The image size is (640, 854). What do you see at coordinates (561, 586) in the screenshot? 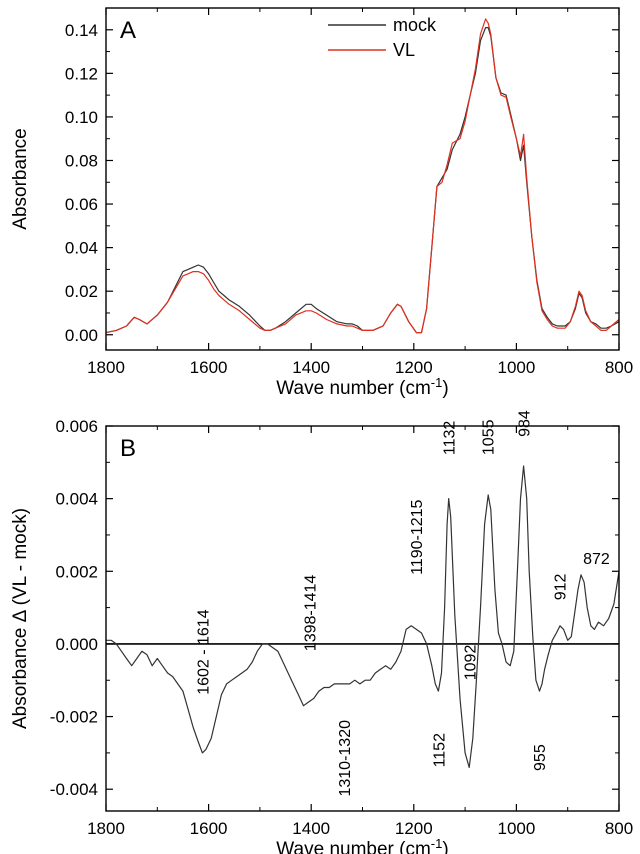
I see `peak-annotation: 912` at bounding box center [561, 586].